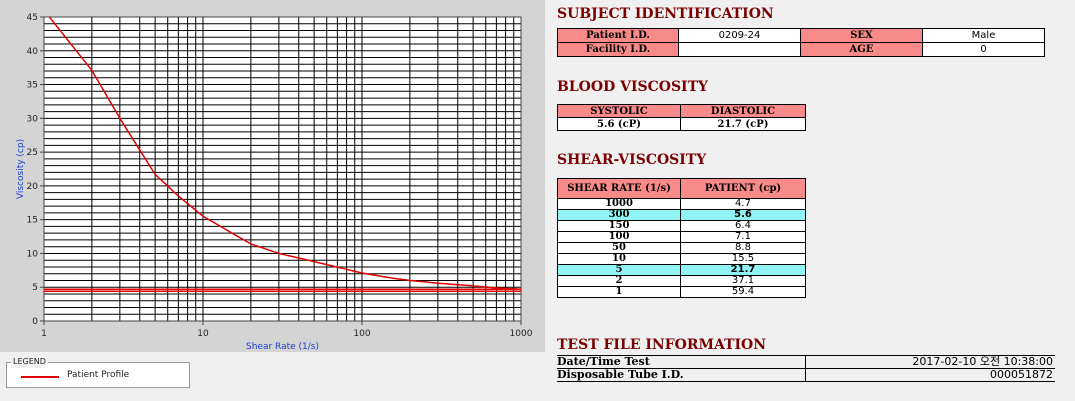  I want to click on table-row: 1 59.4, so click(681, 292).